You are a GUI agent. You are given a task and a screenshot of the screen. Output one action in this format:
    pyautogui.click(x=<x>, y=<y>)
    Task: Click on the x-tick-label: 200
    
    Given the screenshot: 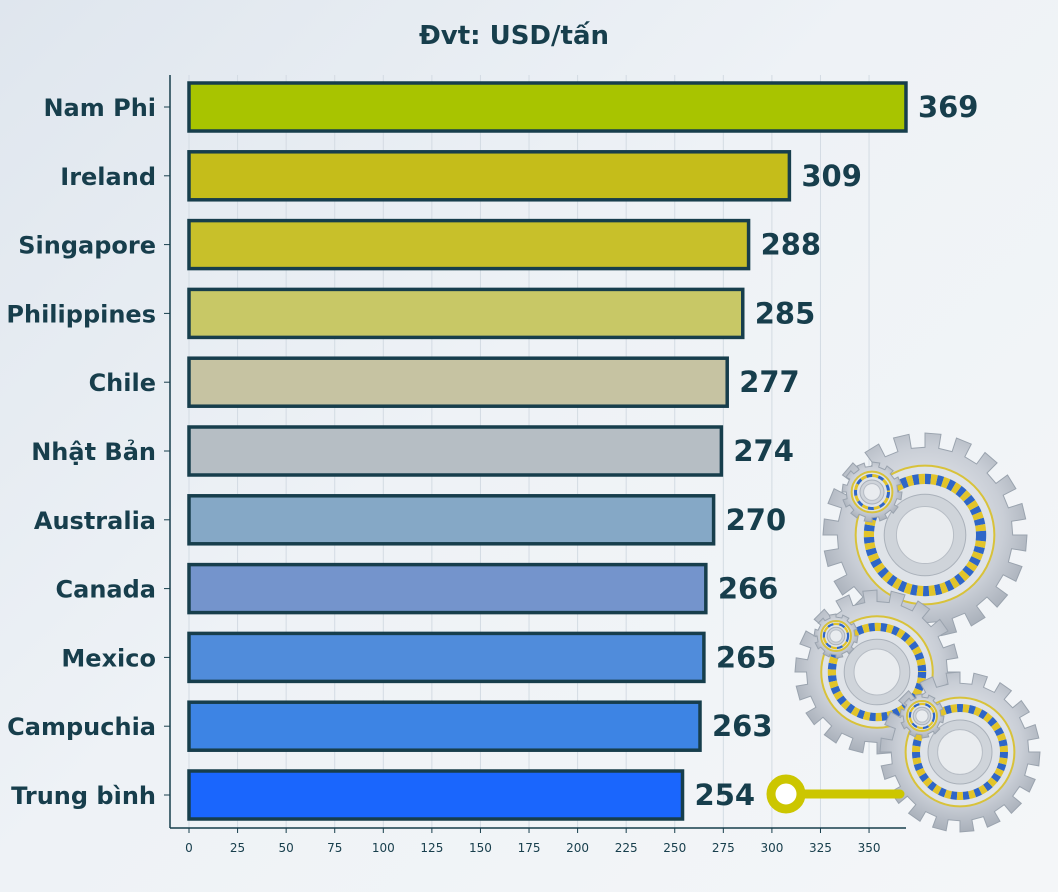 What is the action you would take?
    pyautogui.click(x=577, y=848)
    